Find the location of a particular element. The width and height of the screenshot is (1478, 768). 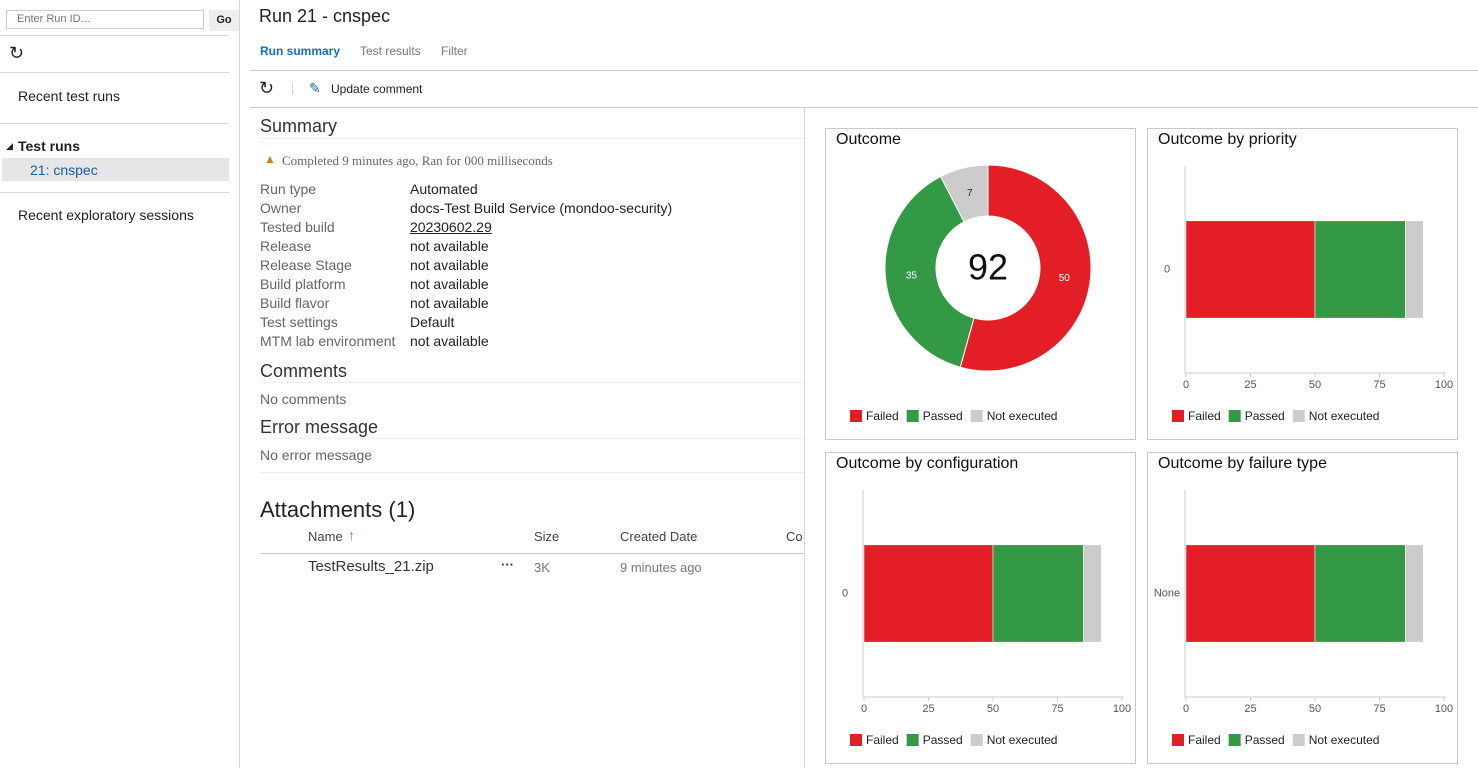

tab: Run summary is located at coordinates (300, 51).